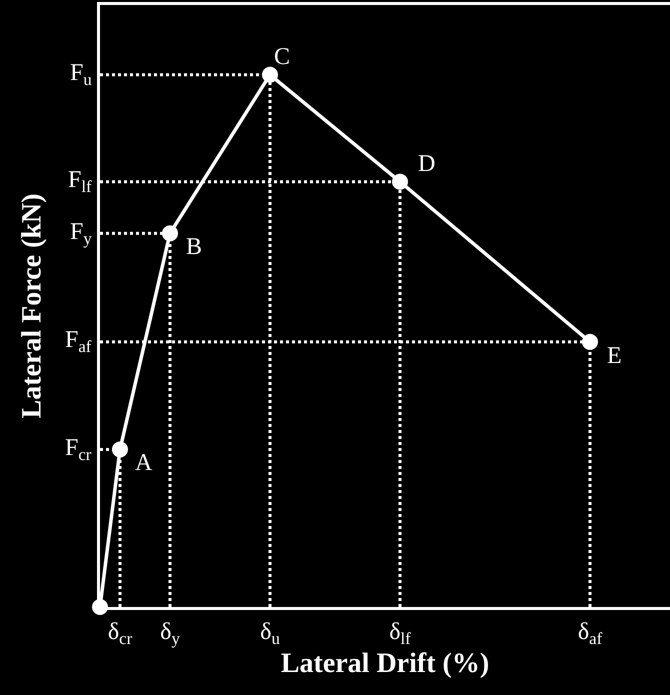 This screenshot has width=670, height=695. I want to click on x-tick-label: δ$_{lf}$, so click(400, 633).